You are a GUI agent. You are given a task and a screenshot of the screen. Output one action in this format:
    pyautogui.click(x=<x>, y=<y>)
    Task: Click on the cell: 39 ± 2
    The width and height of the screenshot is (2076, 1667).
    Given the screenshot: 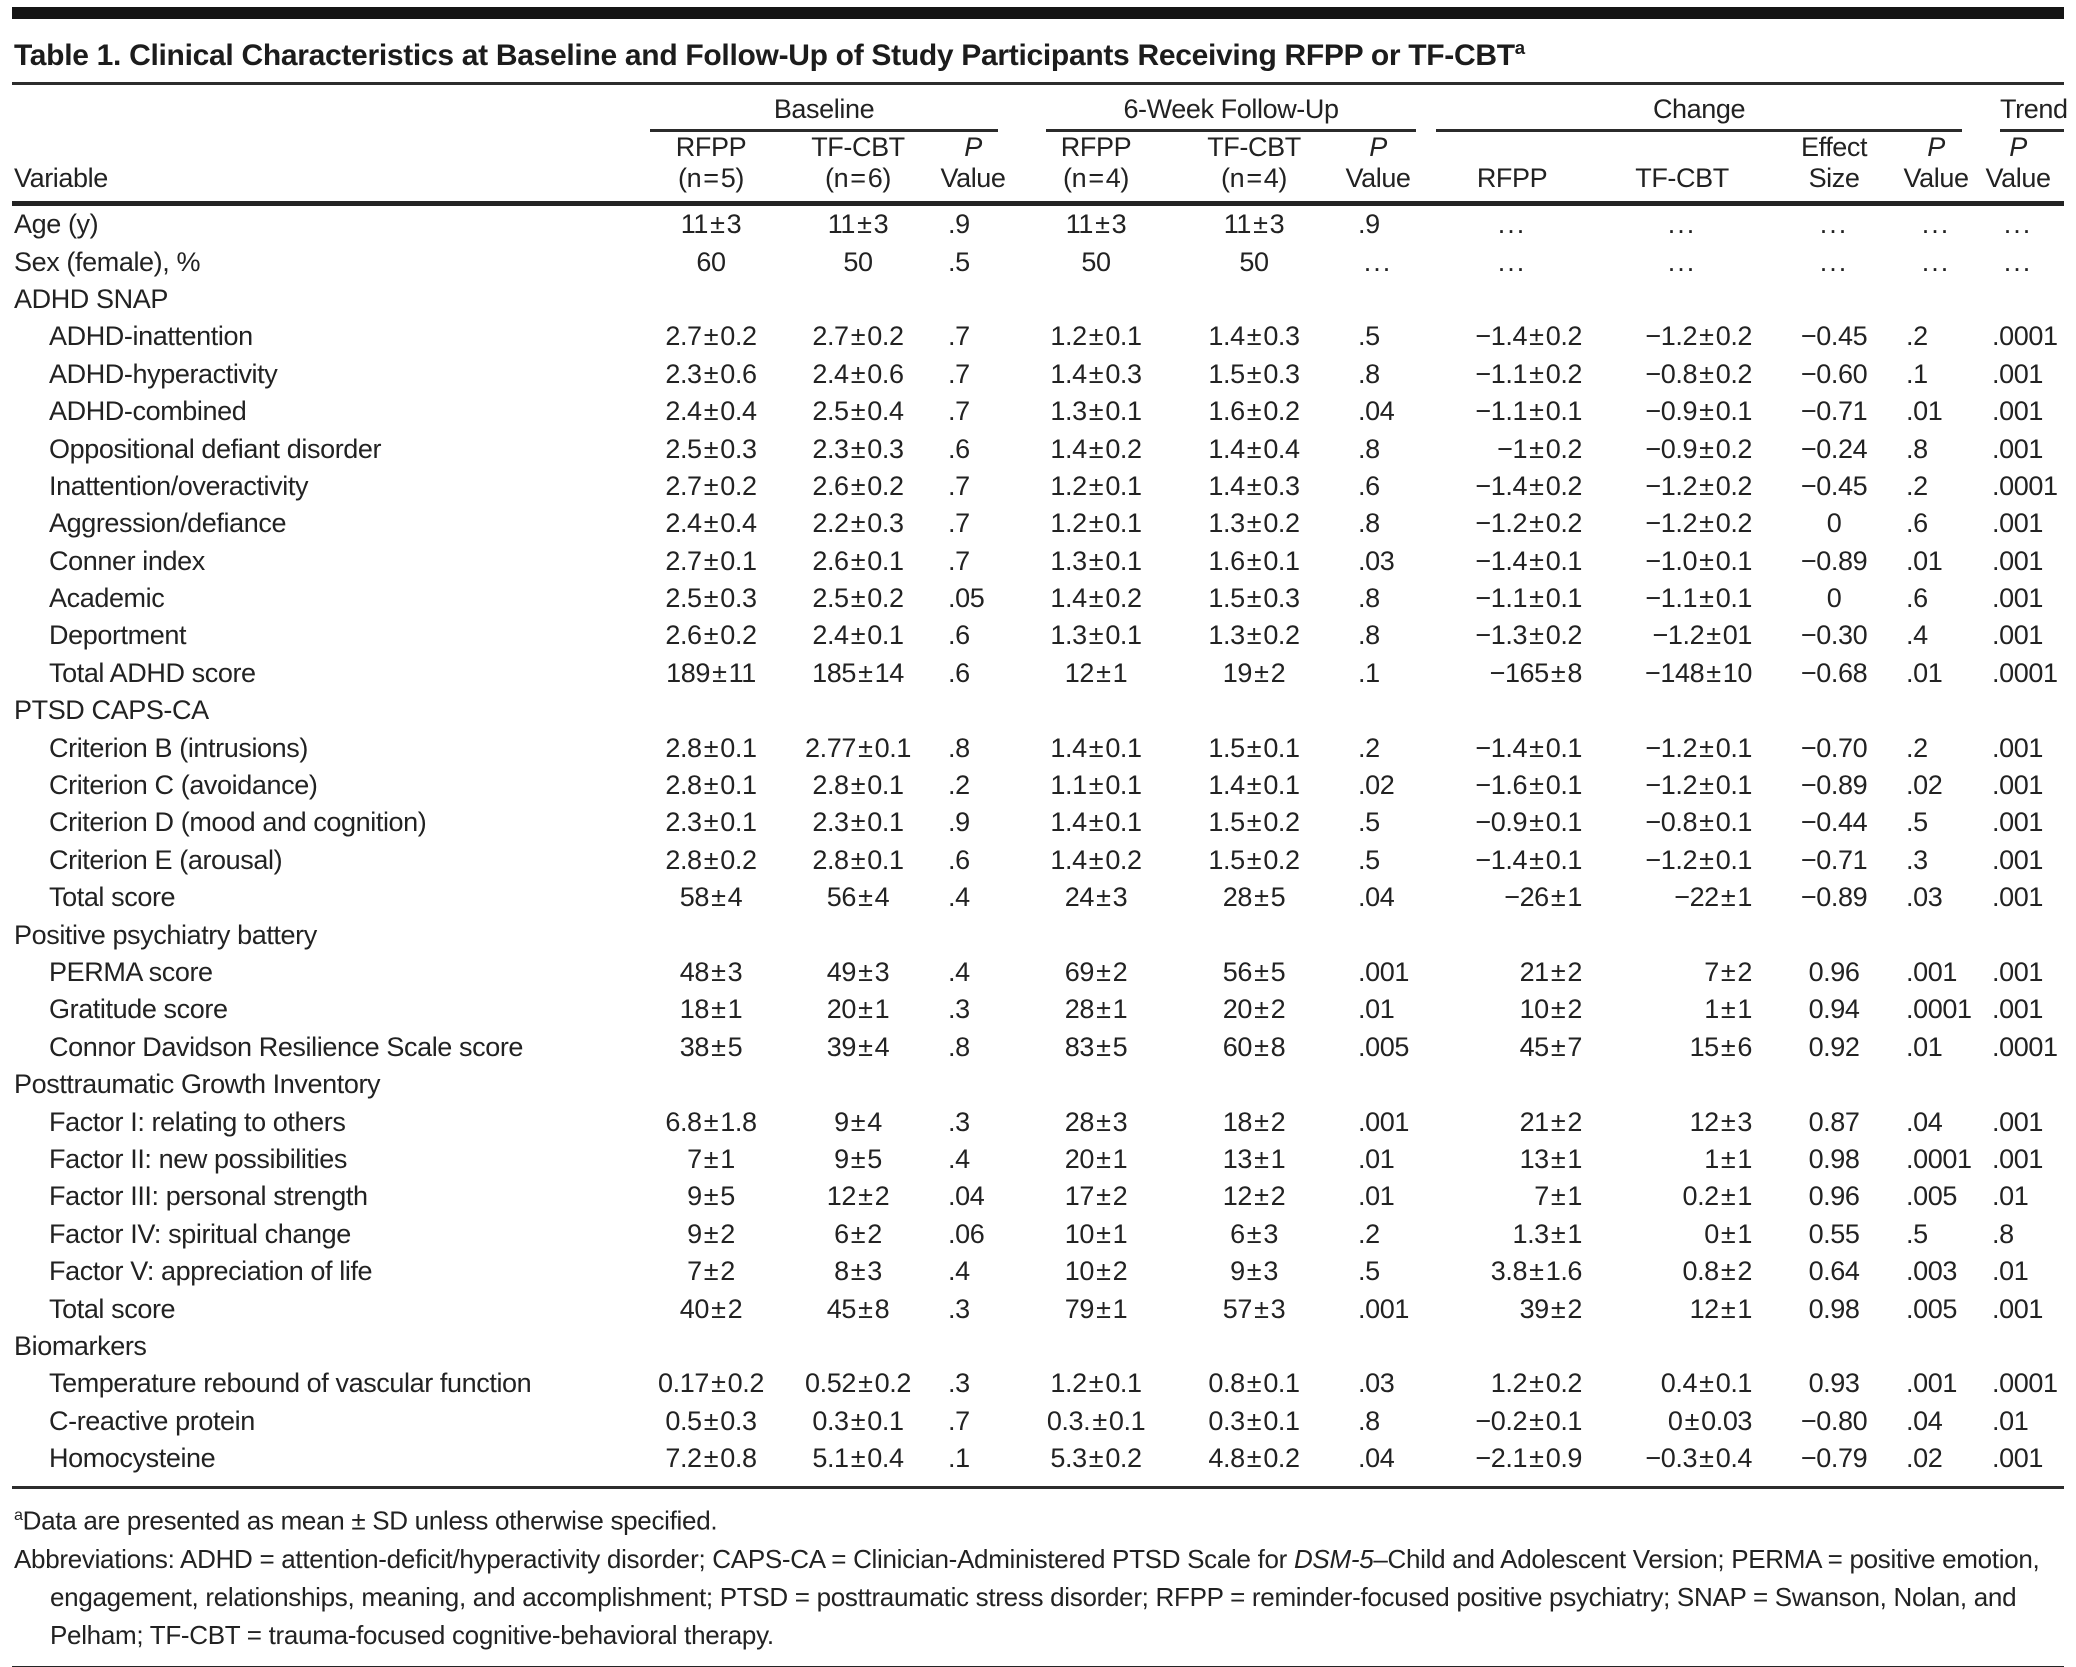 What is the action you would take?
    pyautogui.click(x=1551, y=1308)
    